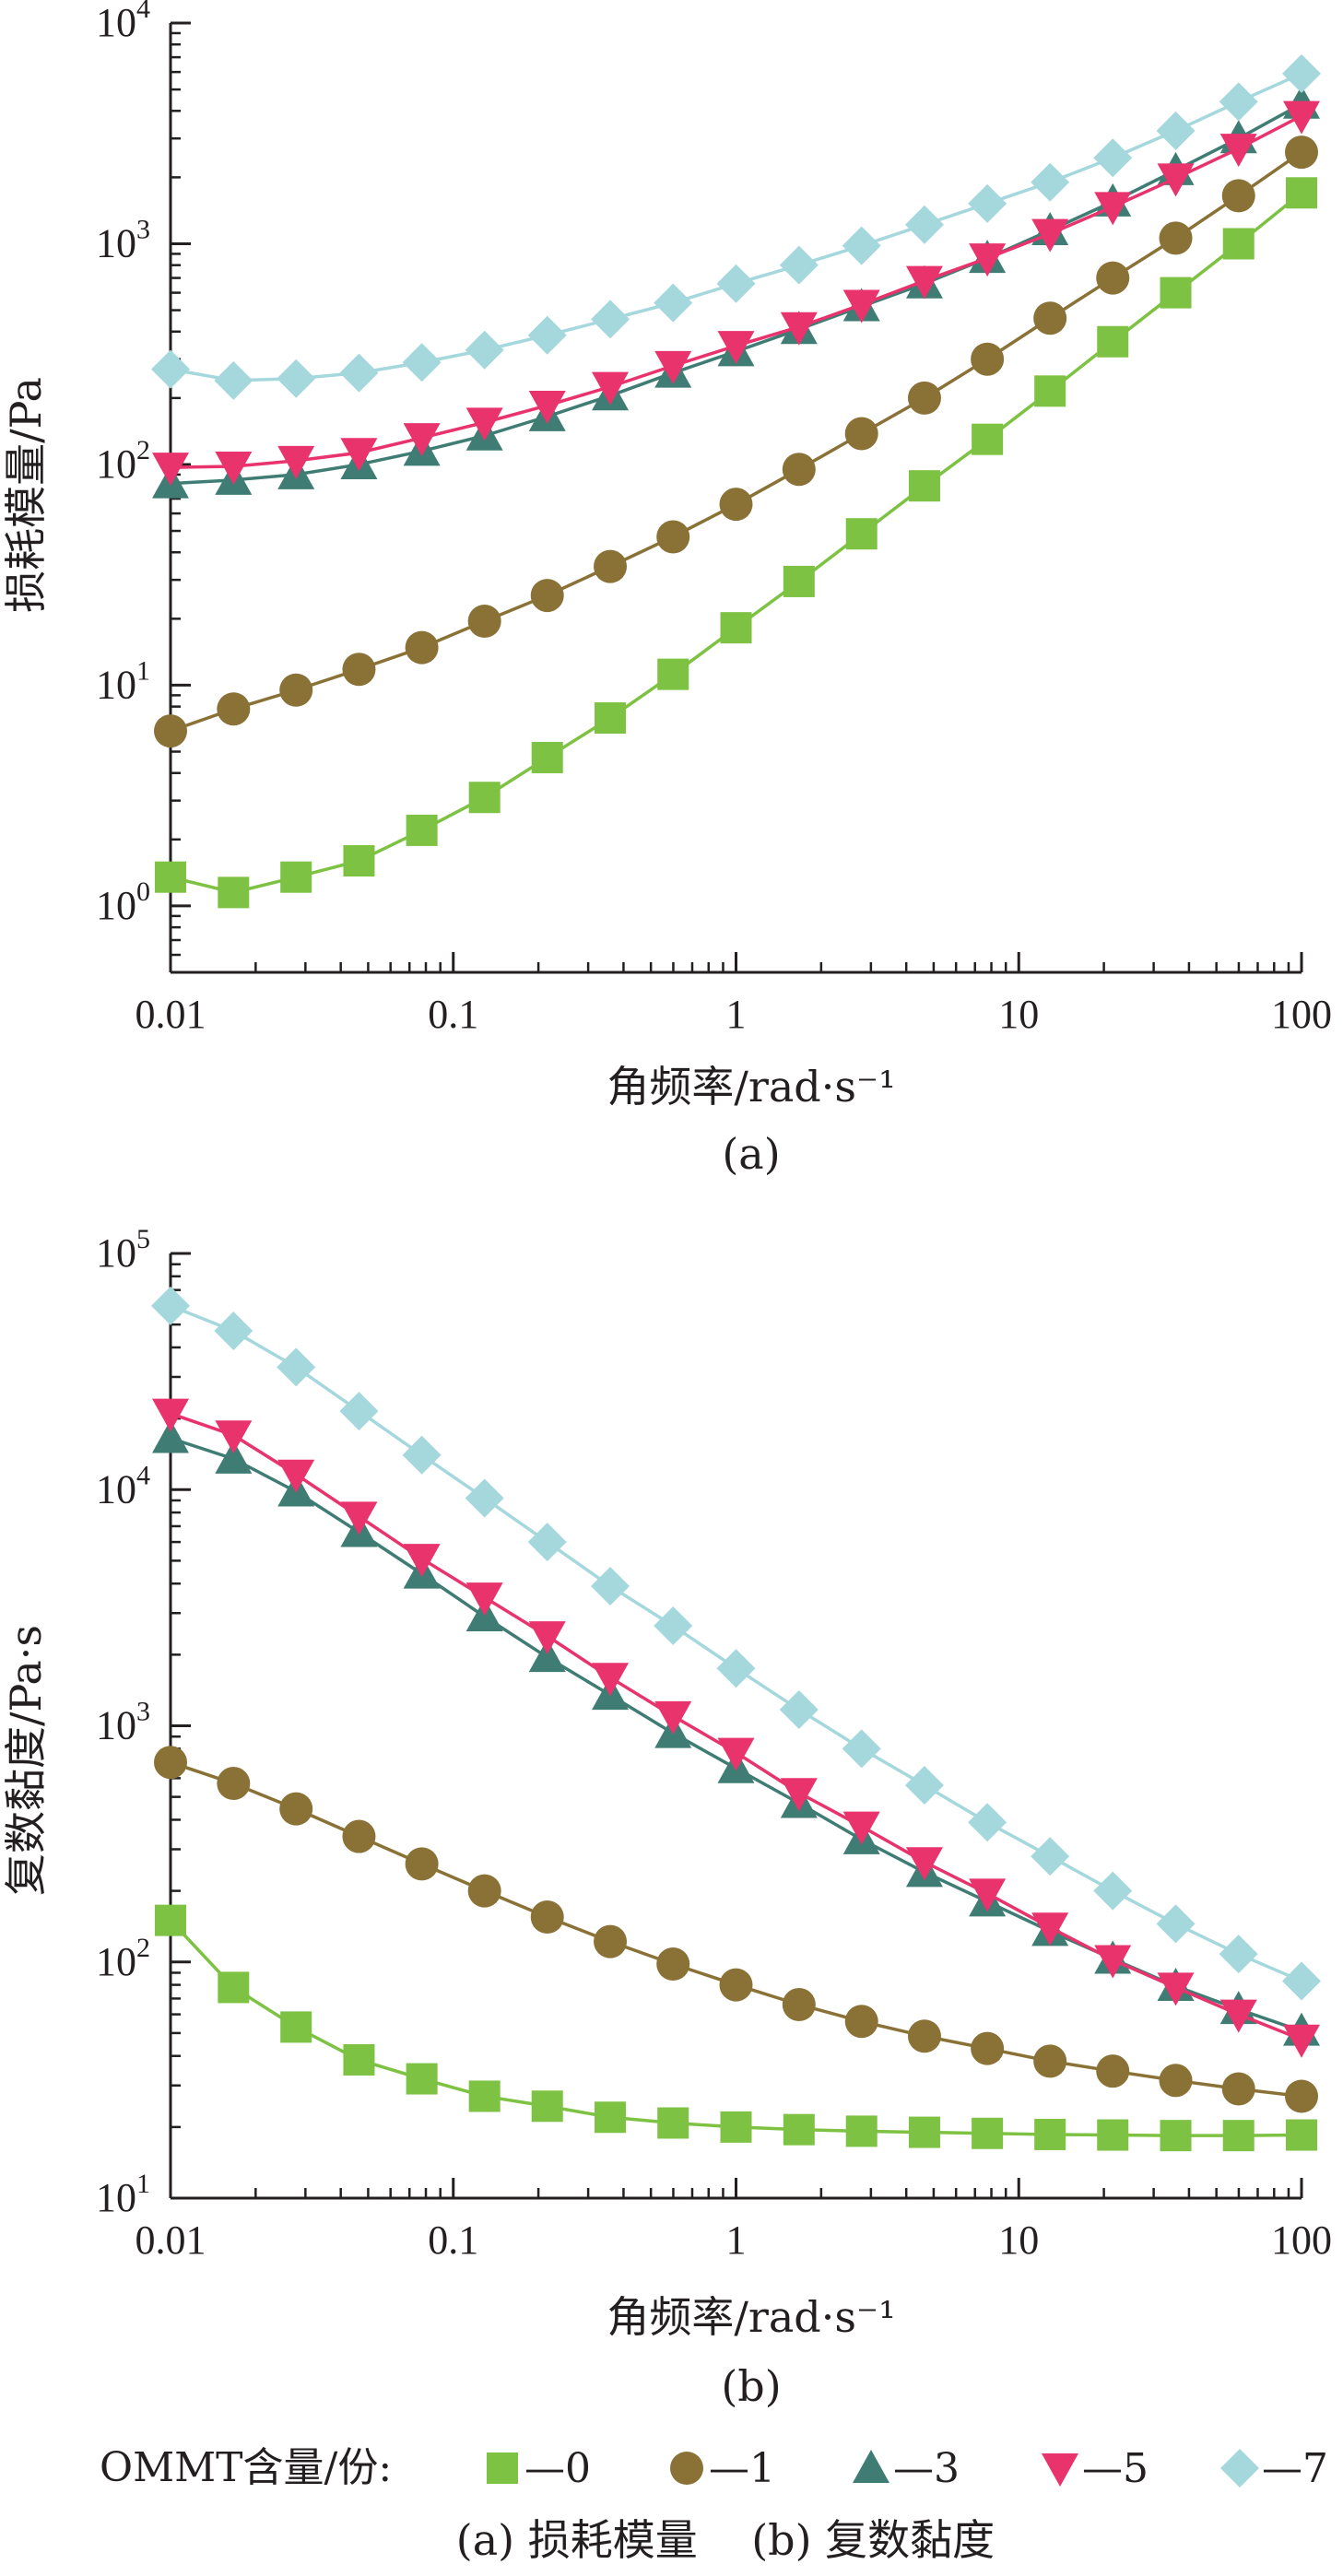 The width and height of the screenshot is (1343, 2576). I want to click on complex-viscosity-x-tick-label: 10, so click(1019, 2240).